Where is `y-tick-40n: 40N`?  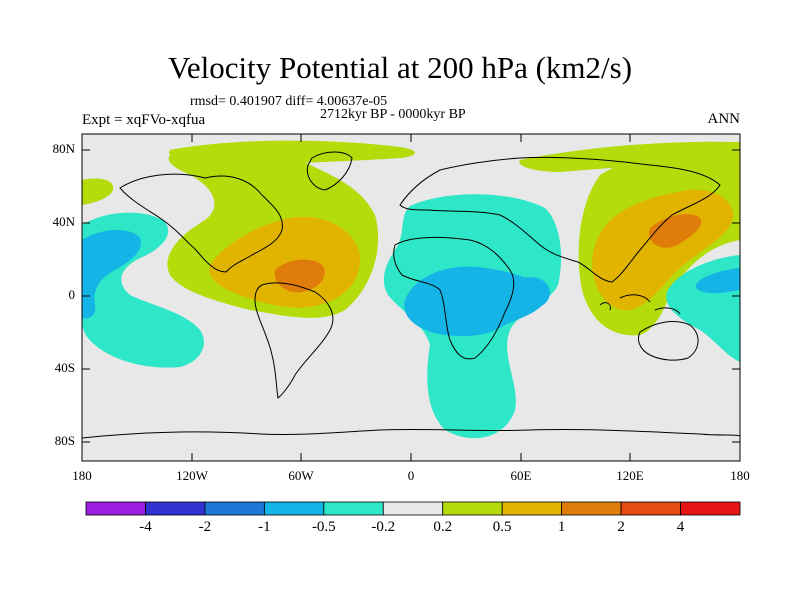 y-tick-40n: 40N is located at coordinates (63, 221).